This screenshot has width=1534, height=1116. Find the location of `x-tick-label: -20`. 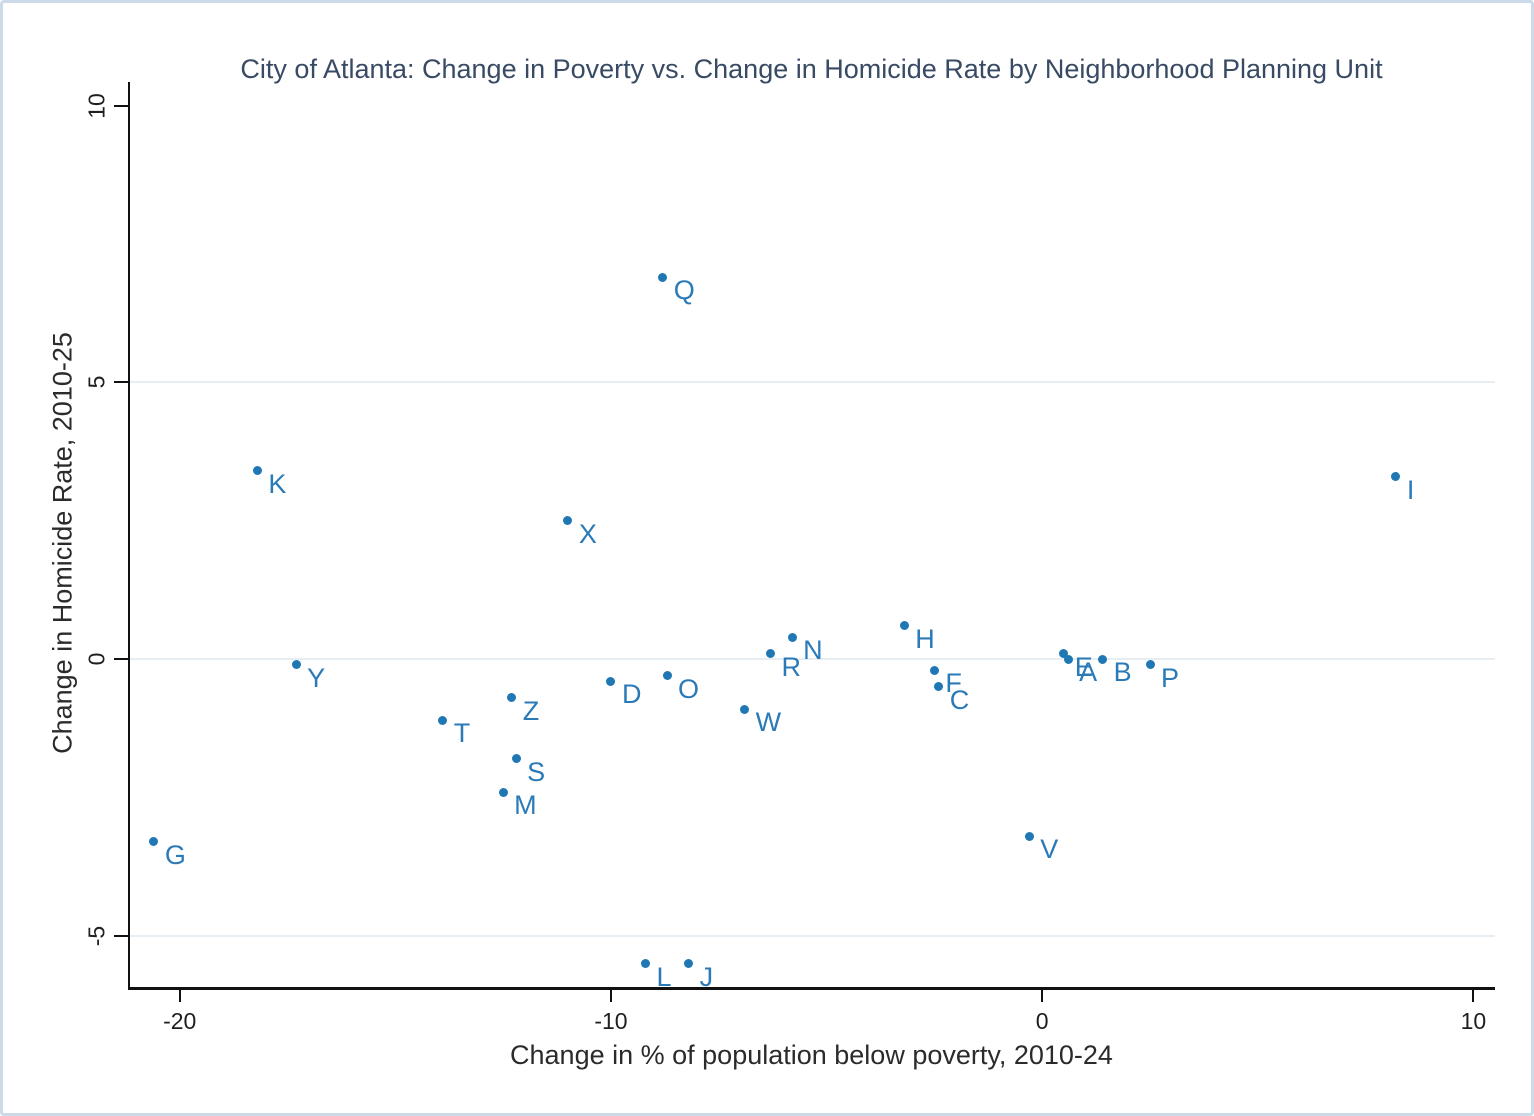

x-tick-label: -20 is located at coordinates (180, 1021).